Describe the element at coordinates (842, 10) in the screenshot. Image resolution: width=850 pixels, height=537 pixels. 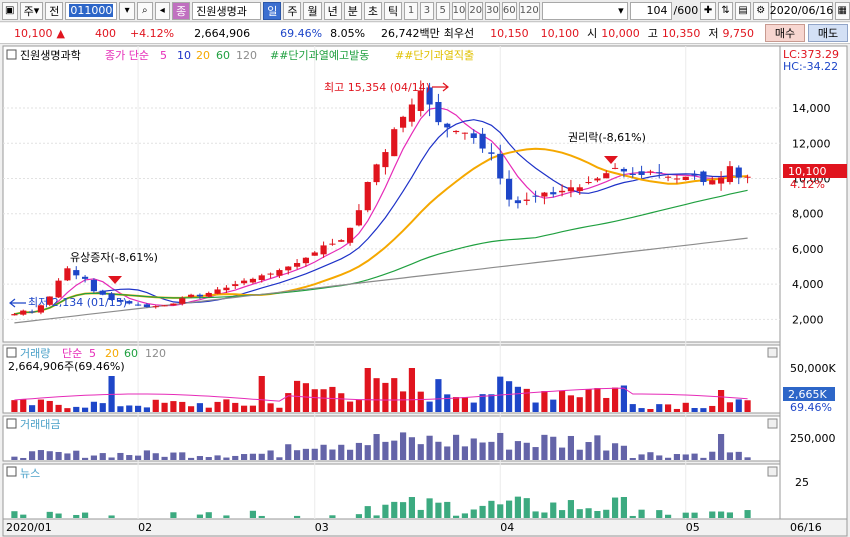
I see `calendar-icon: ▦` at that location.